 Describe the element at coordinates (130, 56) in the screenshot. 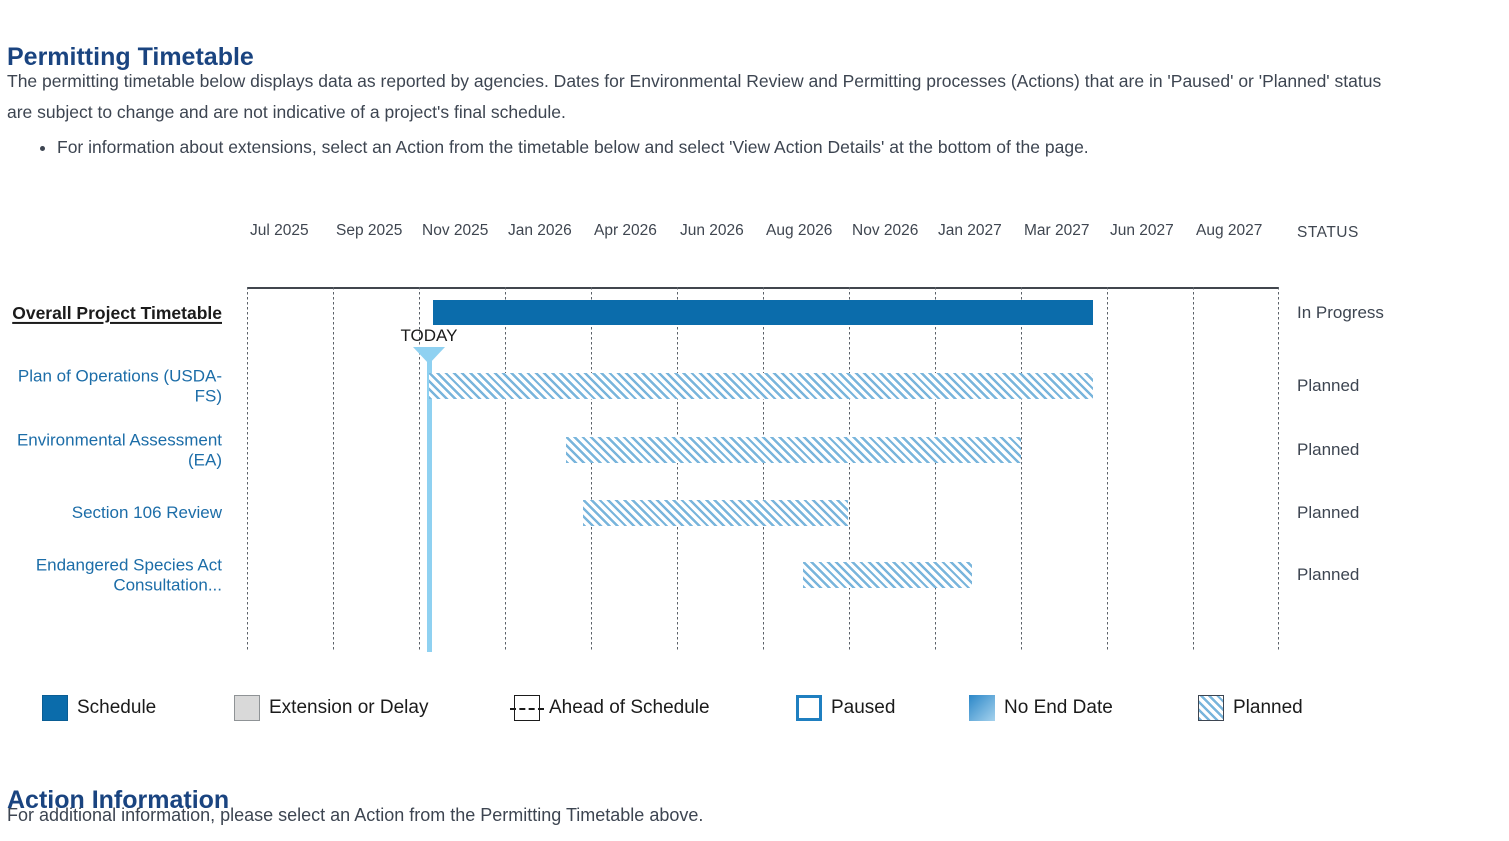

I see `page-title: Permitting Timetable` at that location.